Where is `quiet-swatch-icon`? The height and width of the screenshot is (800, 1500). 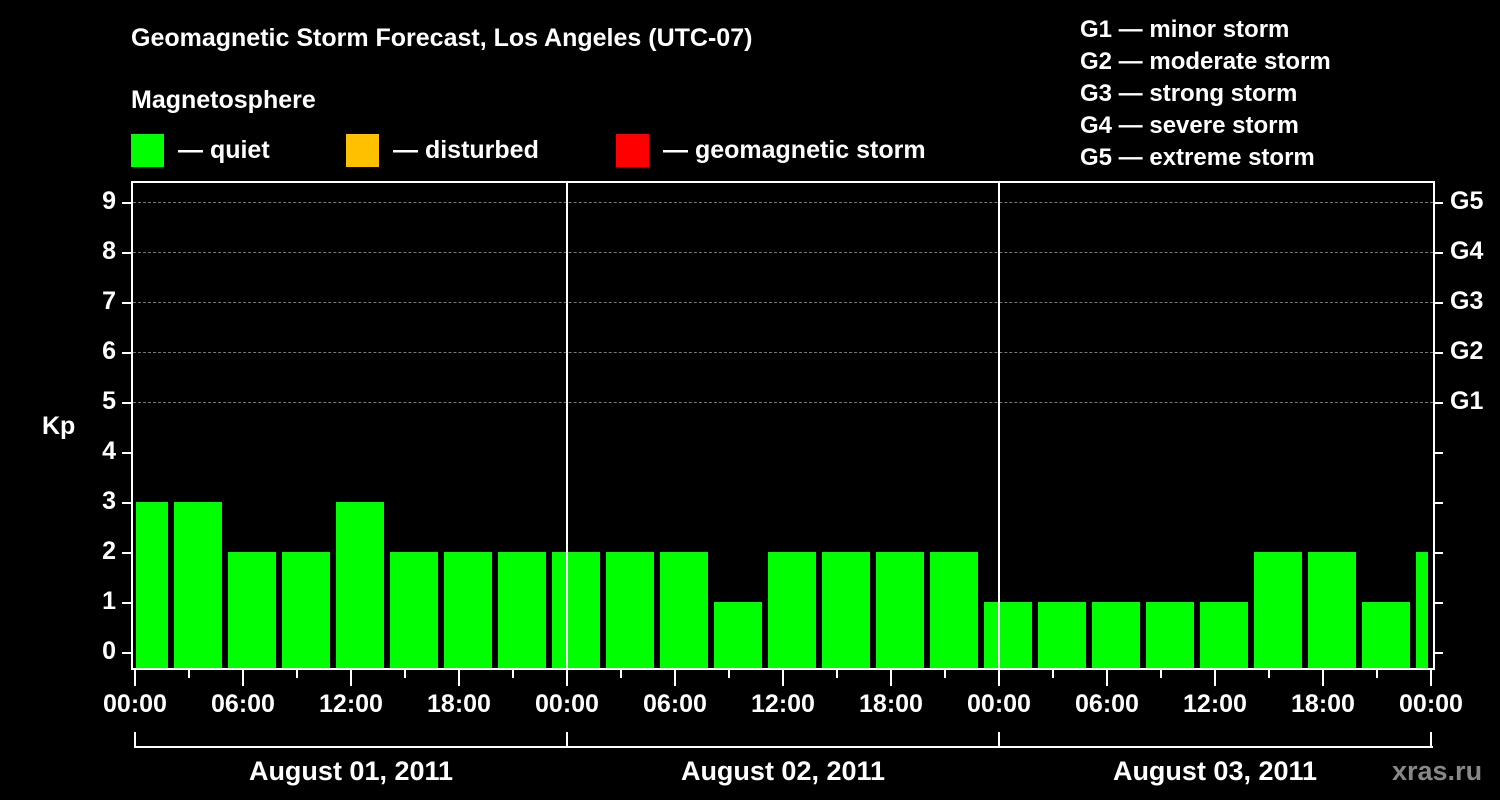
quiet-swatch-icon is located at coordinates (147, 150).